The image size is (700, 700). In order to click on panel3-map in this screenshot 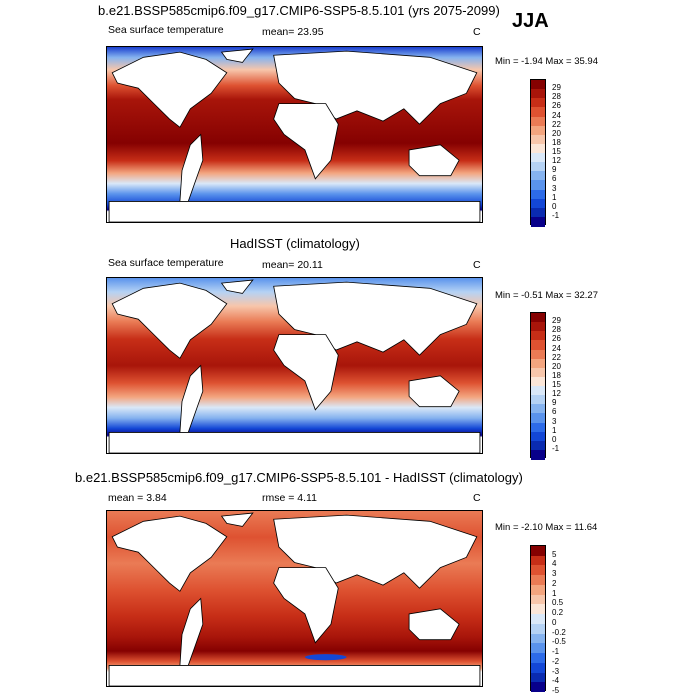, I will do `click(294, 598)`.